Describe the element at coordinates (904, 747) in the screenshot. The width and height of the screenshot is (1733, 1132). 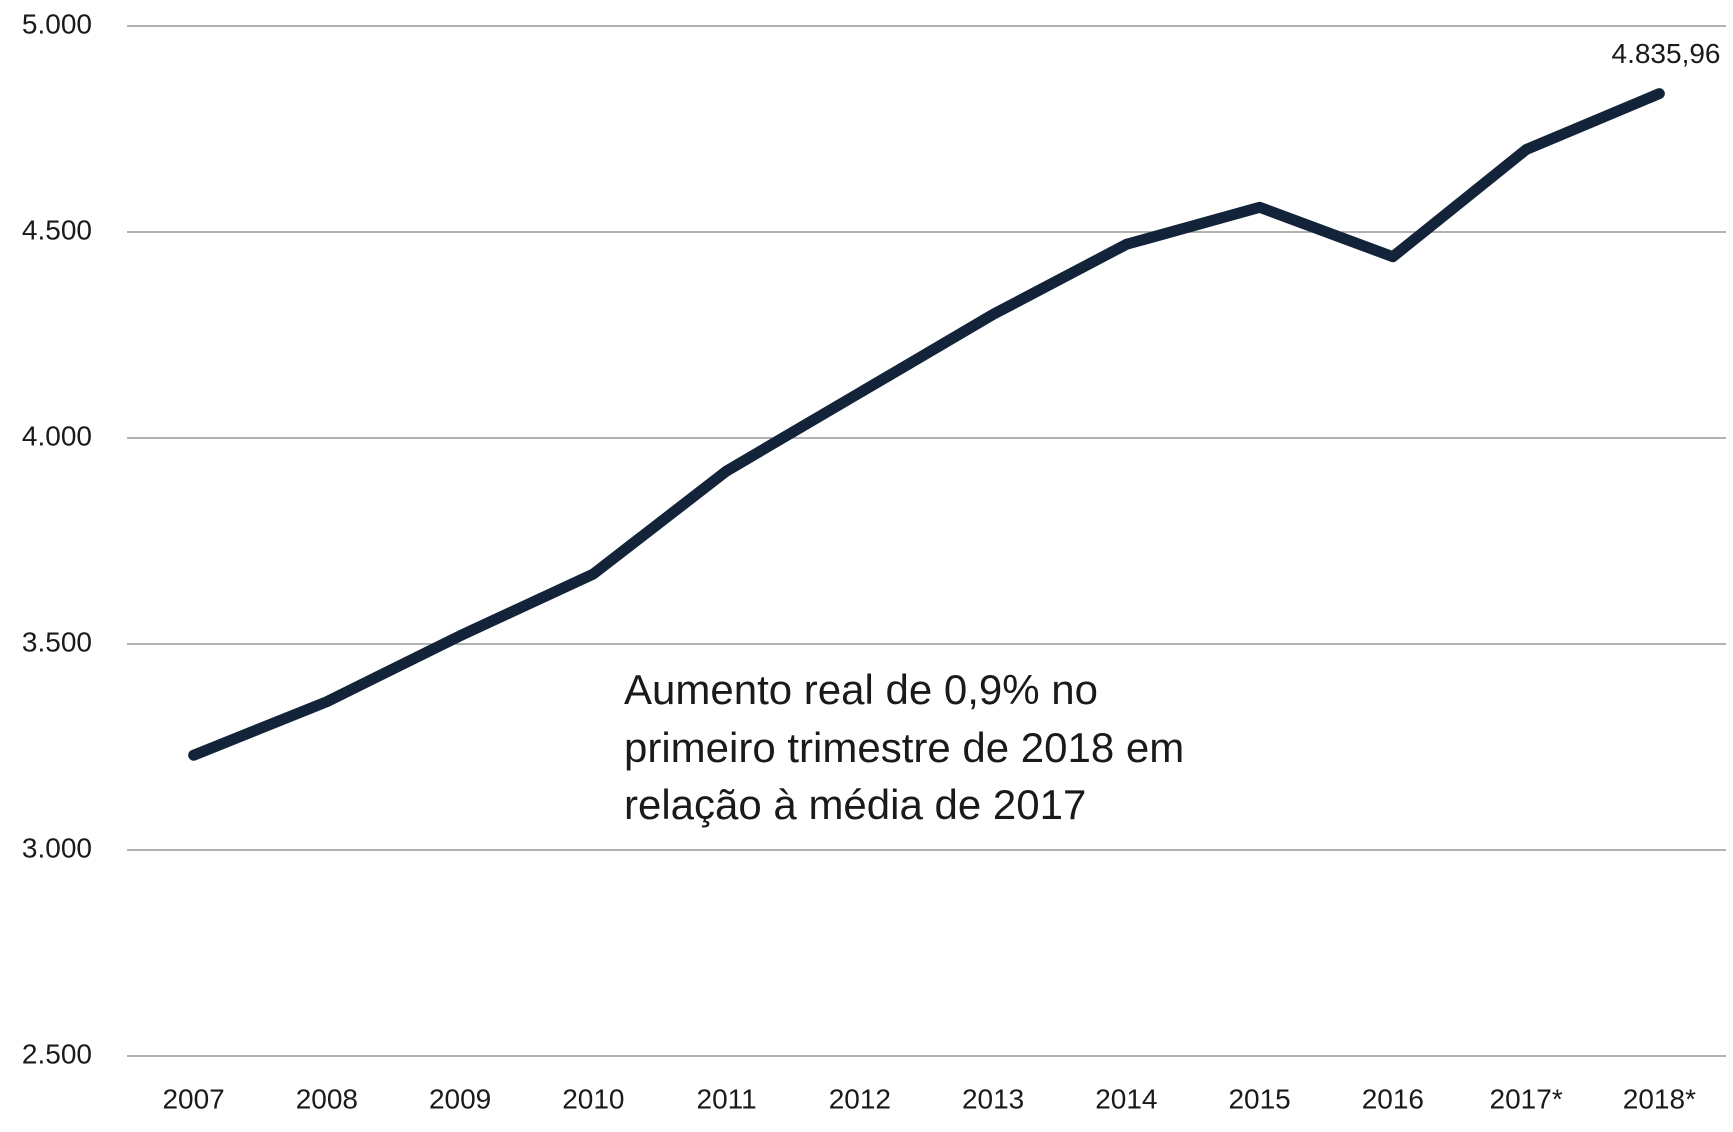
I see `annotation: primeiro trimestre de 2018 em` at that location.